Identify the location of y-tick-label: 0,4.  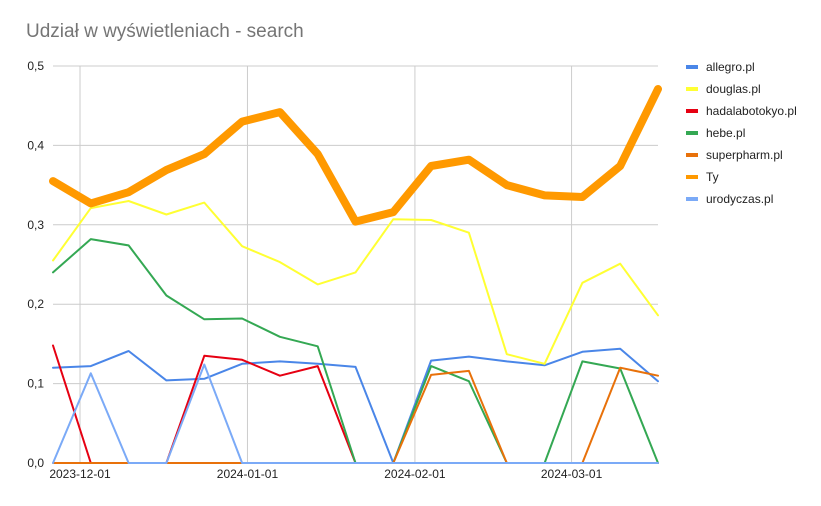
(35, 145).